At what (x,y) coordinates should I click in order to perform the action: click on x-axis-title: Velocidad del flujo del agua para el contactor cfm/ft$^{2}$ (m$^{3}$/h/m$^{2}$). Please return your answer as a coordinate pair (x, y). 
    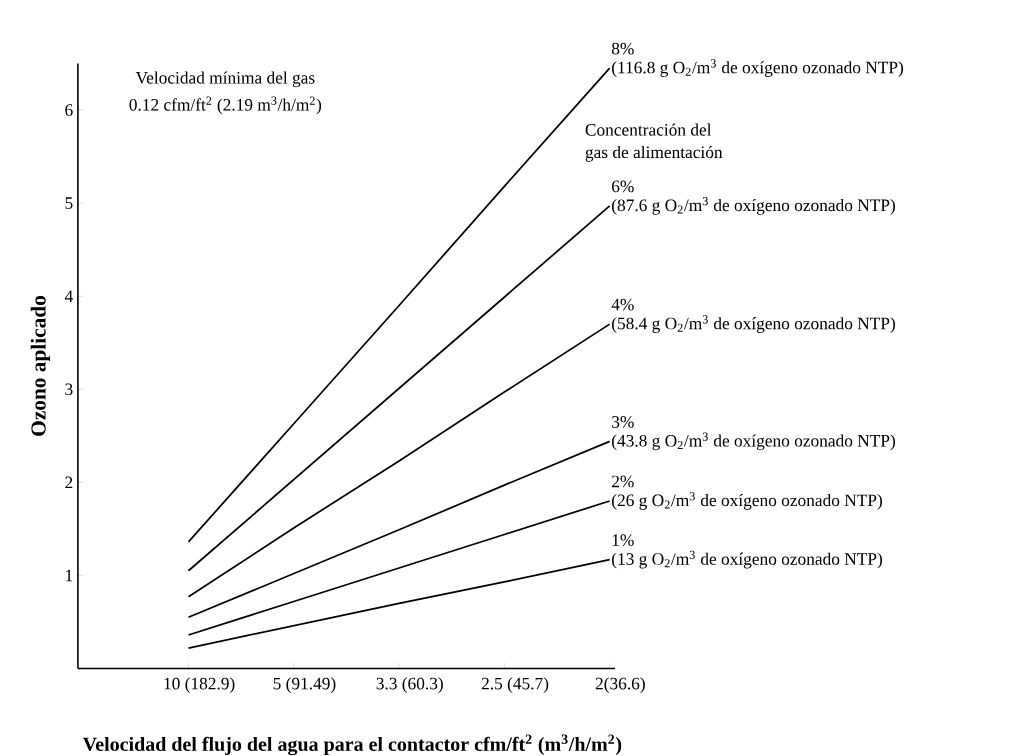
    Looking at the image, I should click on (352, 745).